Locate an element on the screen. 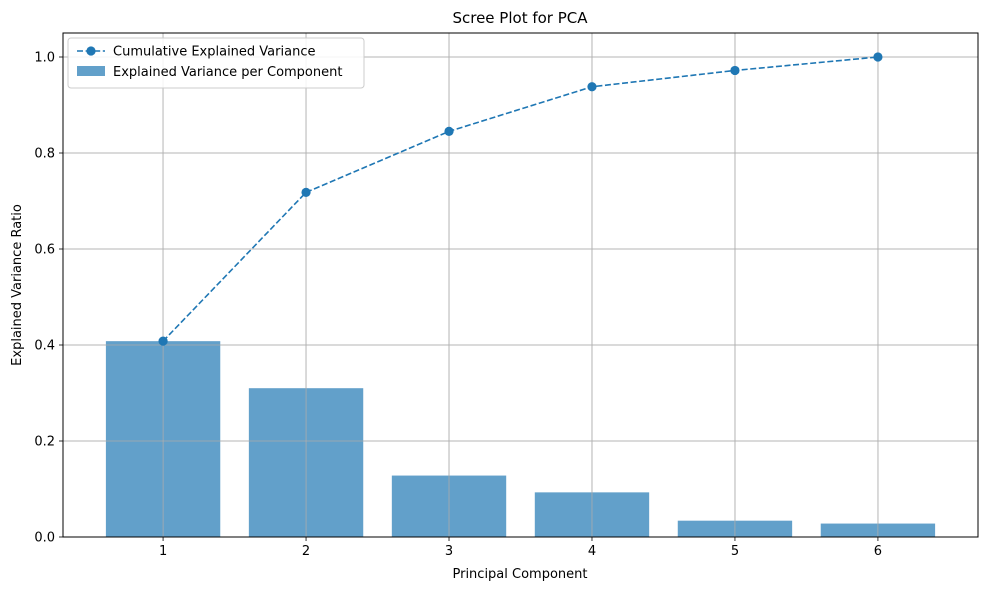 The height and width of the screenshot is (590, 989). y-tick-label: 0.4 is located at coordinates (44, 346).